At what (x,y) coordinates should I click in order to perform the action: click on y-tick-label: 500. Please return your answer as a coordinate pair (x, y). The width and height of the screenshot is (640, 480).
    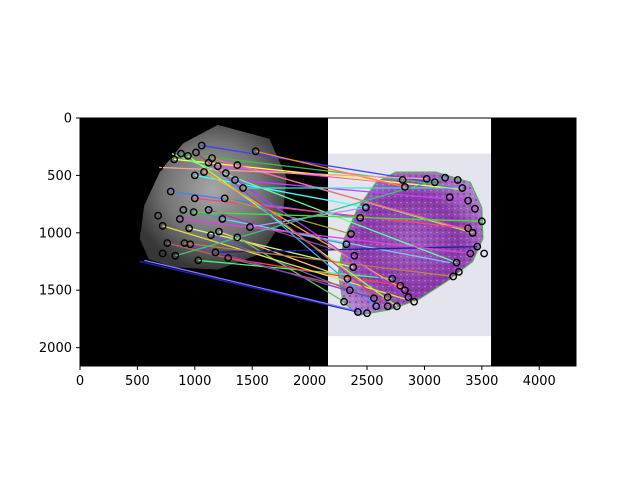
    Looking at the image, I should click on (59, 176).